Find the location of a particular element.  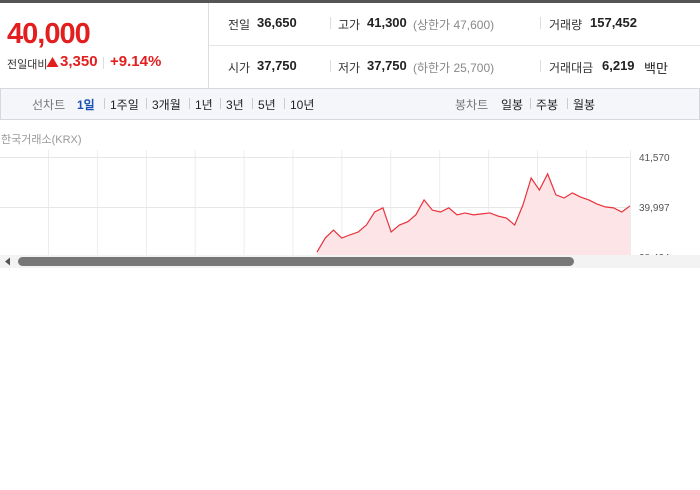

y-tick-label: 39,997 is located at coordinates (654, 208).